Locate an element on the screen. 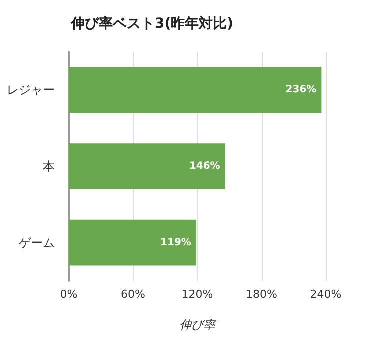  y-tick-label: ゲーム is located at coordinates (37, 243).